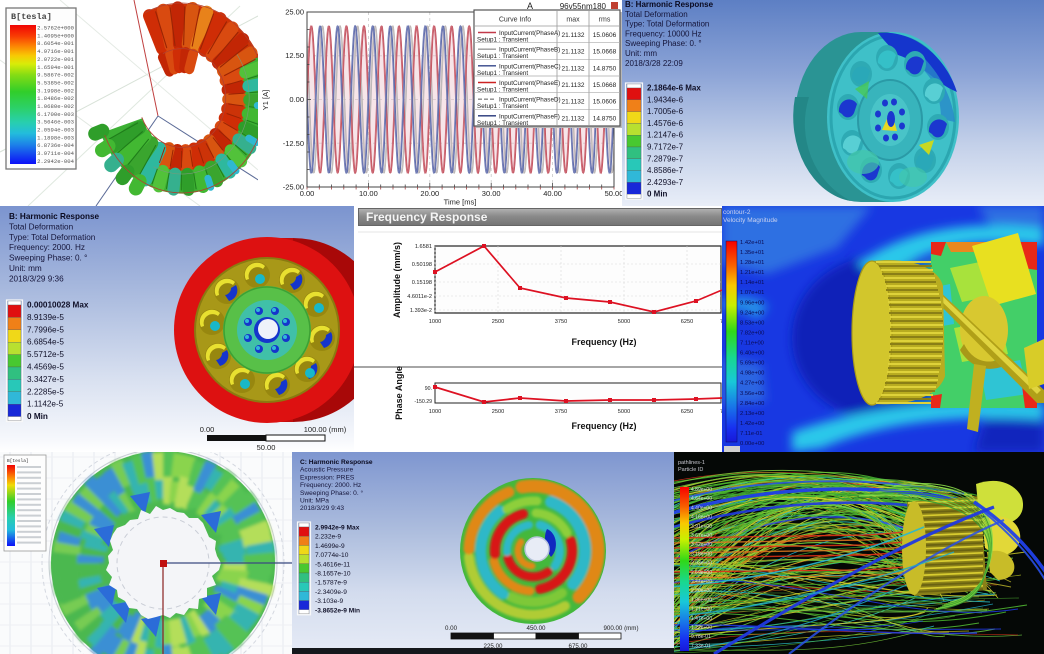  Describe the element at coordinates (429, 193) in the screenshot. I see `svg-text: 20.00` at that location.